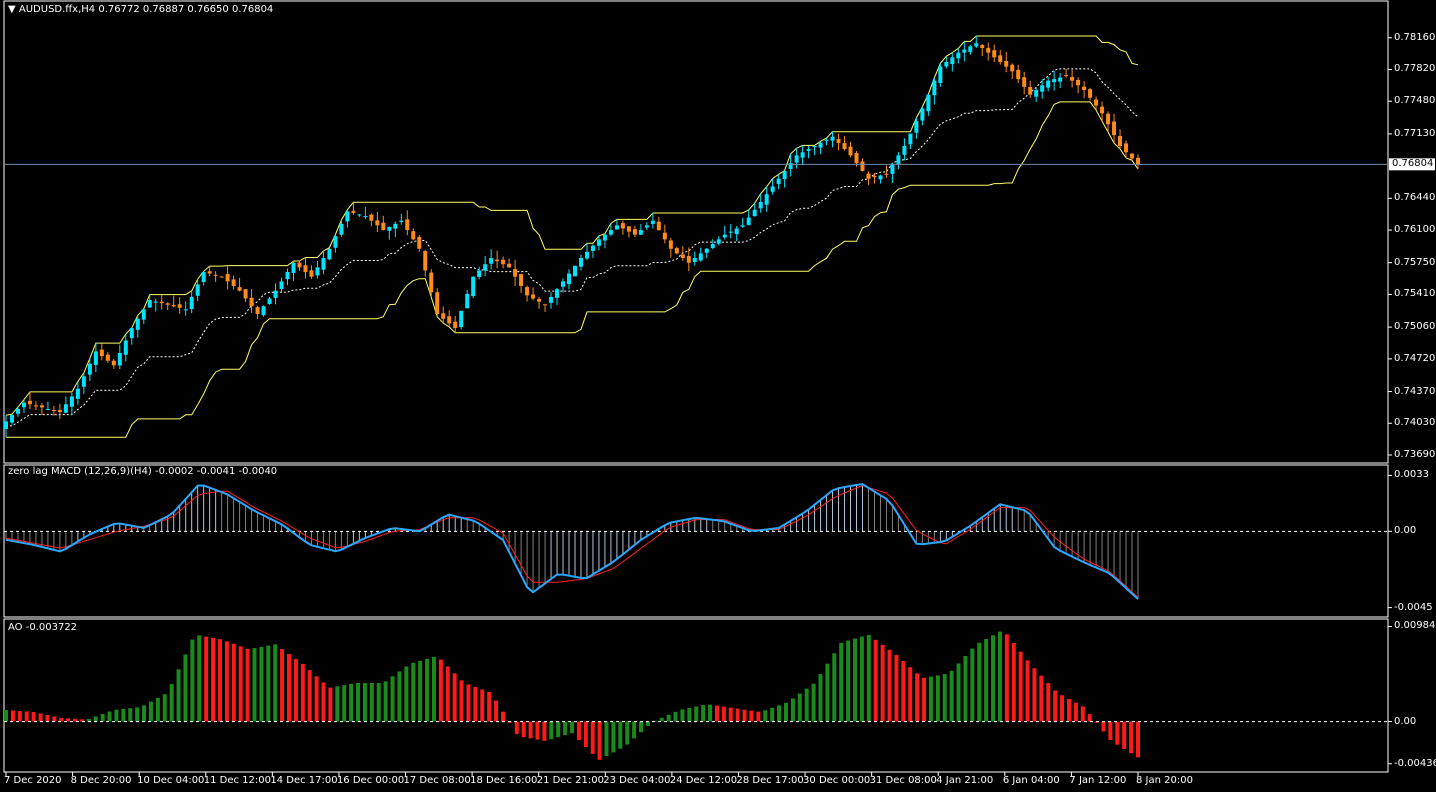 This screenshot has height=792, width=1436. I want to click on time-label: 23 Dec 04:00, so click(637, 780).